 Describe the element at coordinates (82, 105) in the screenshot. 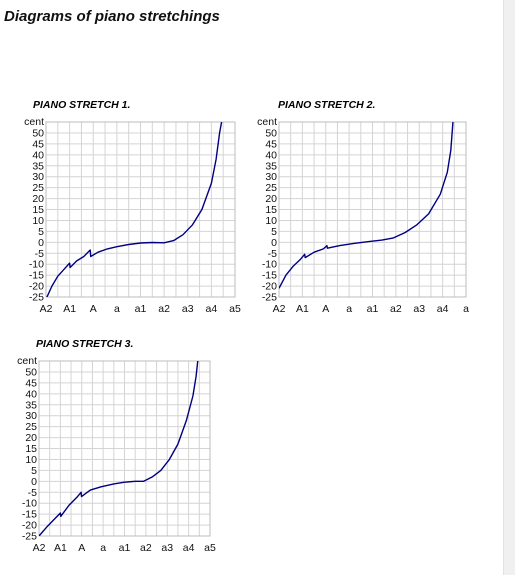

I see `chart-title: PIANO STRETCH 1.` at that location.